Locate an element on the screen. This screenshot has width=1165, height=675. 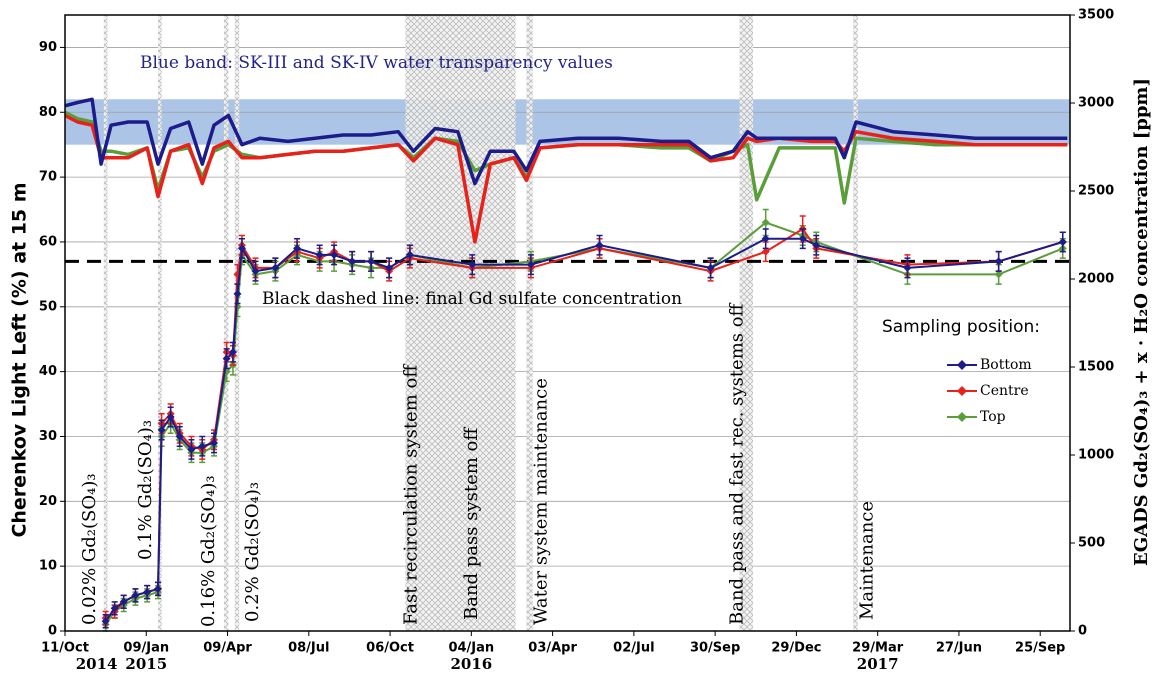
y-tick-label: 20 is located at coordinates (48, 501).